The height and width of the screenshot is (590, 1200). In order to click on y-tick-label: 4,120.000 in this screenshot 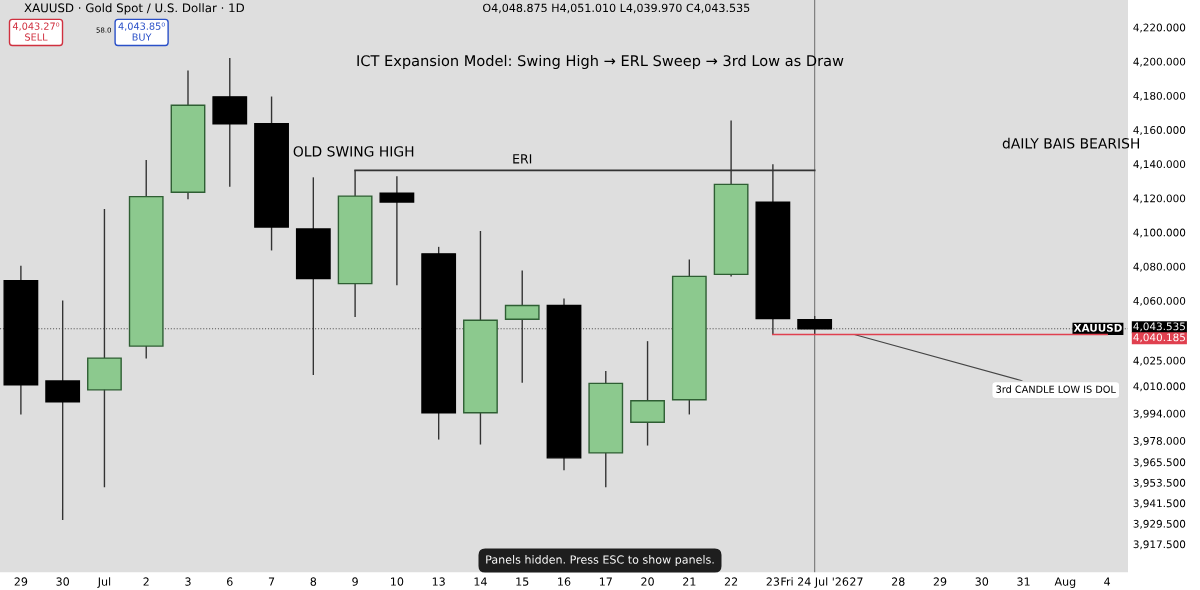, I will do `click(1159, 199)`.